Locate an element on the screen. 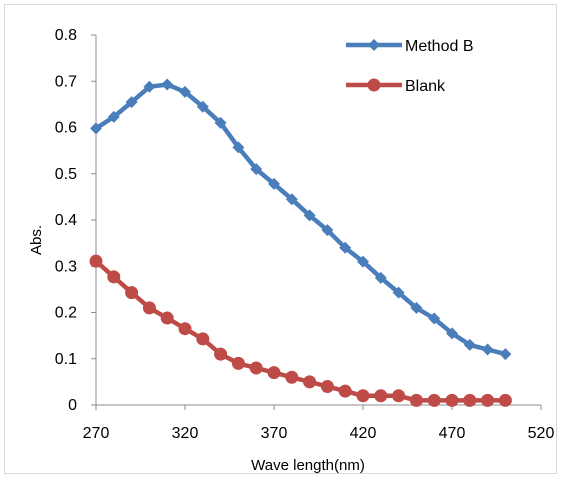  y-tick-label: 0 is located at coordinates (72, 405).